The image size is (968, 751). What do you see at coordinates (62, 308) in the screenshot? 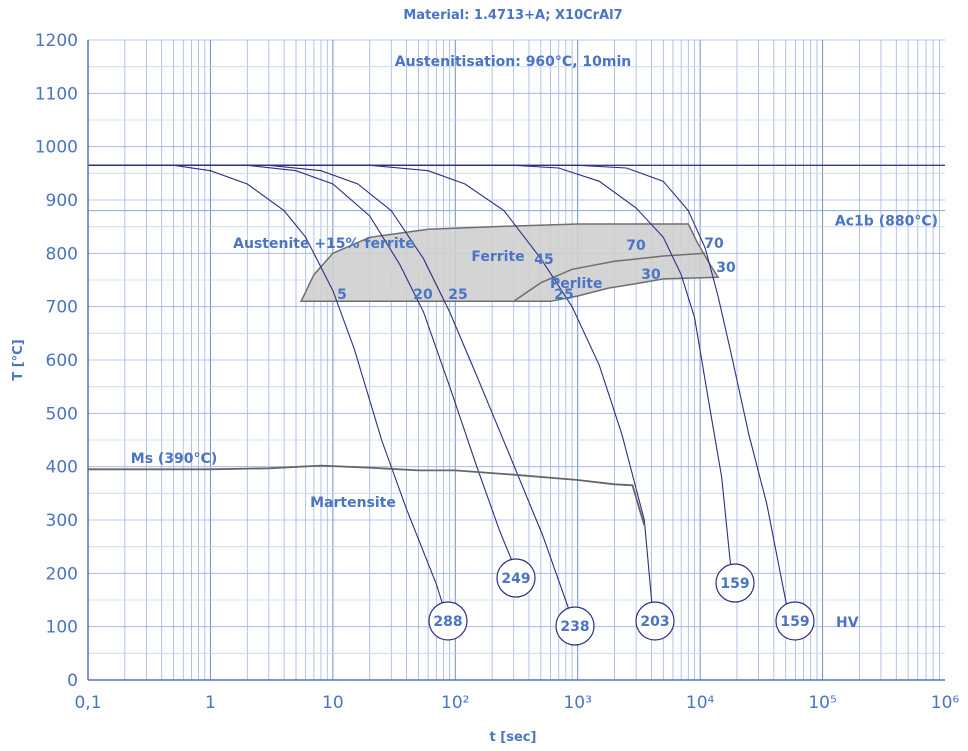
I see `y-tick-label: 700` at bounding box center [62, 308].